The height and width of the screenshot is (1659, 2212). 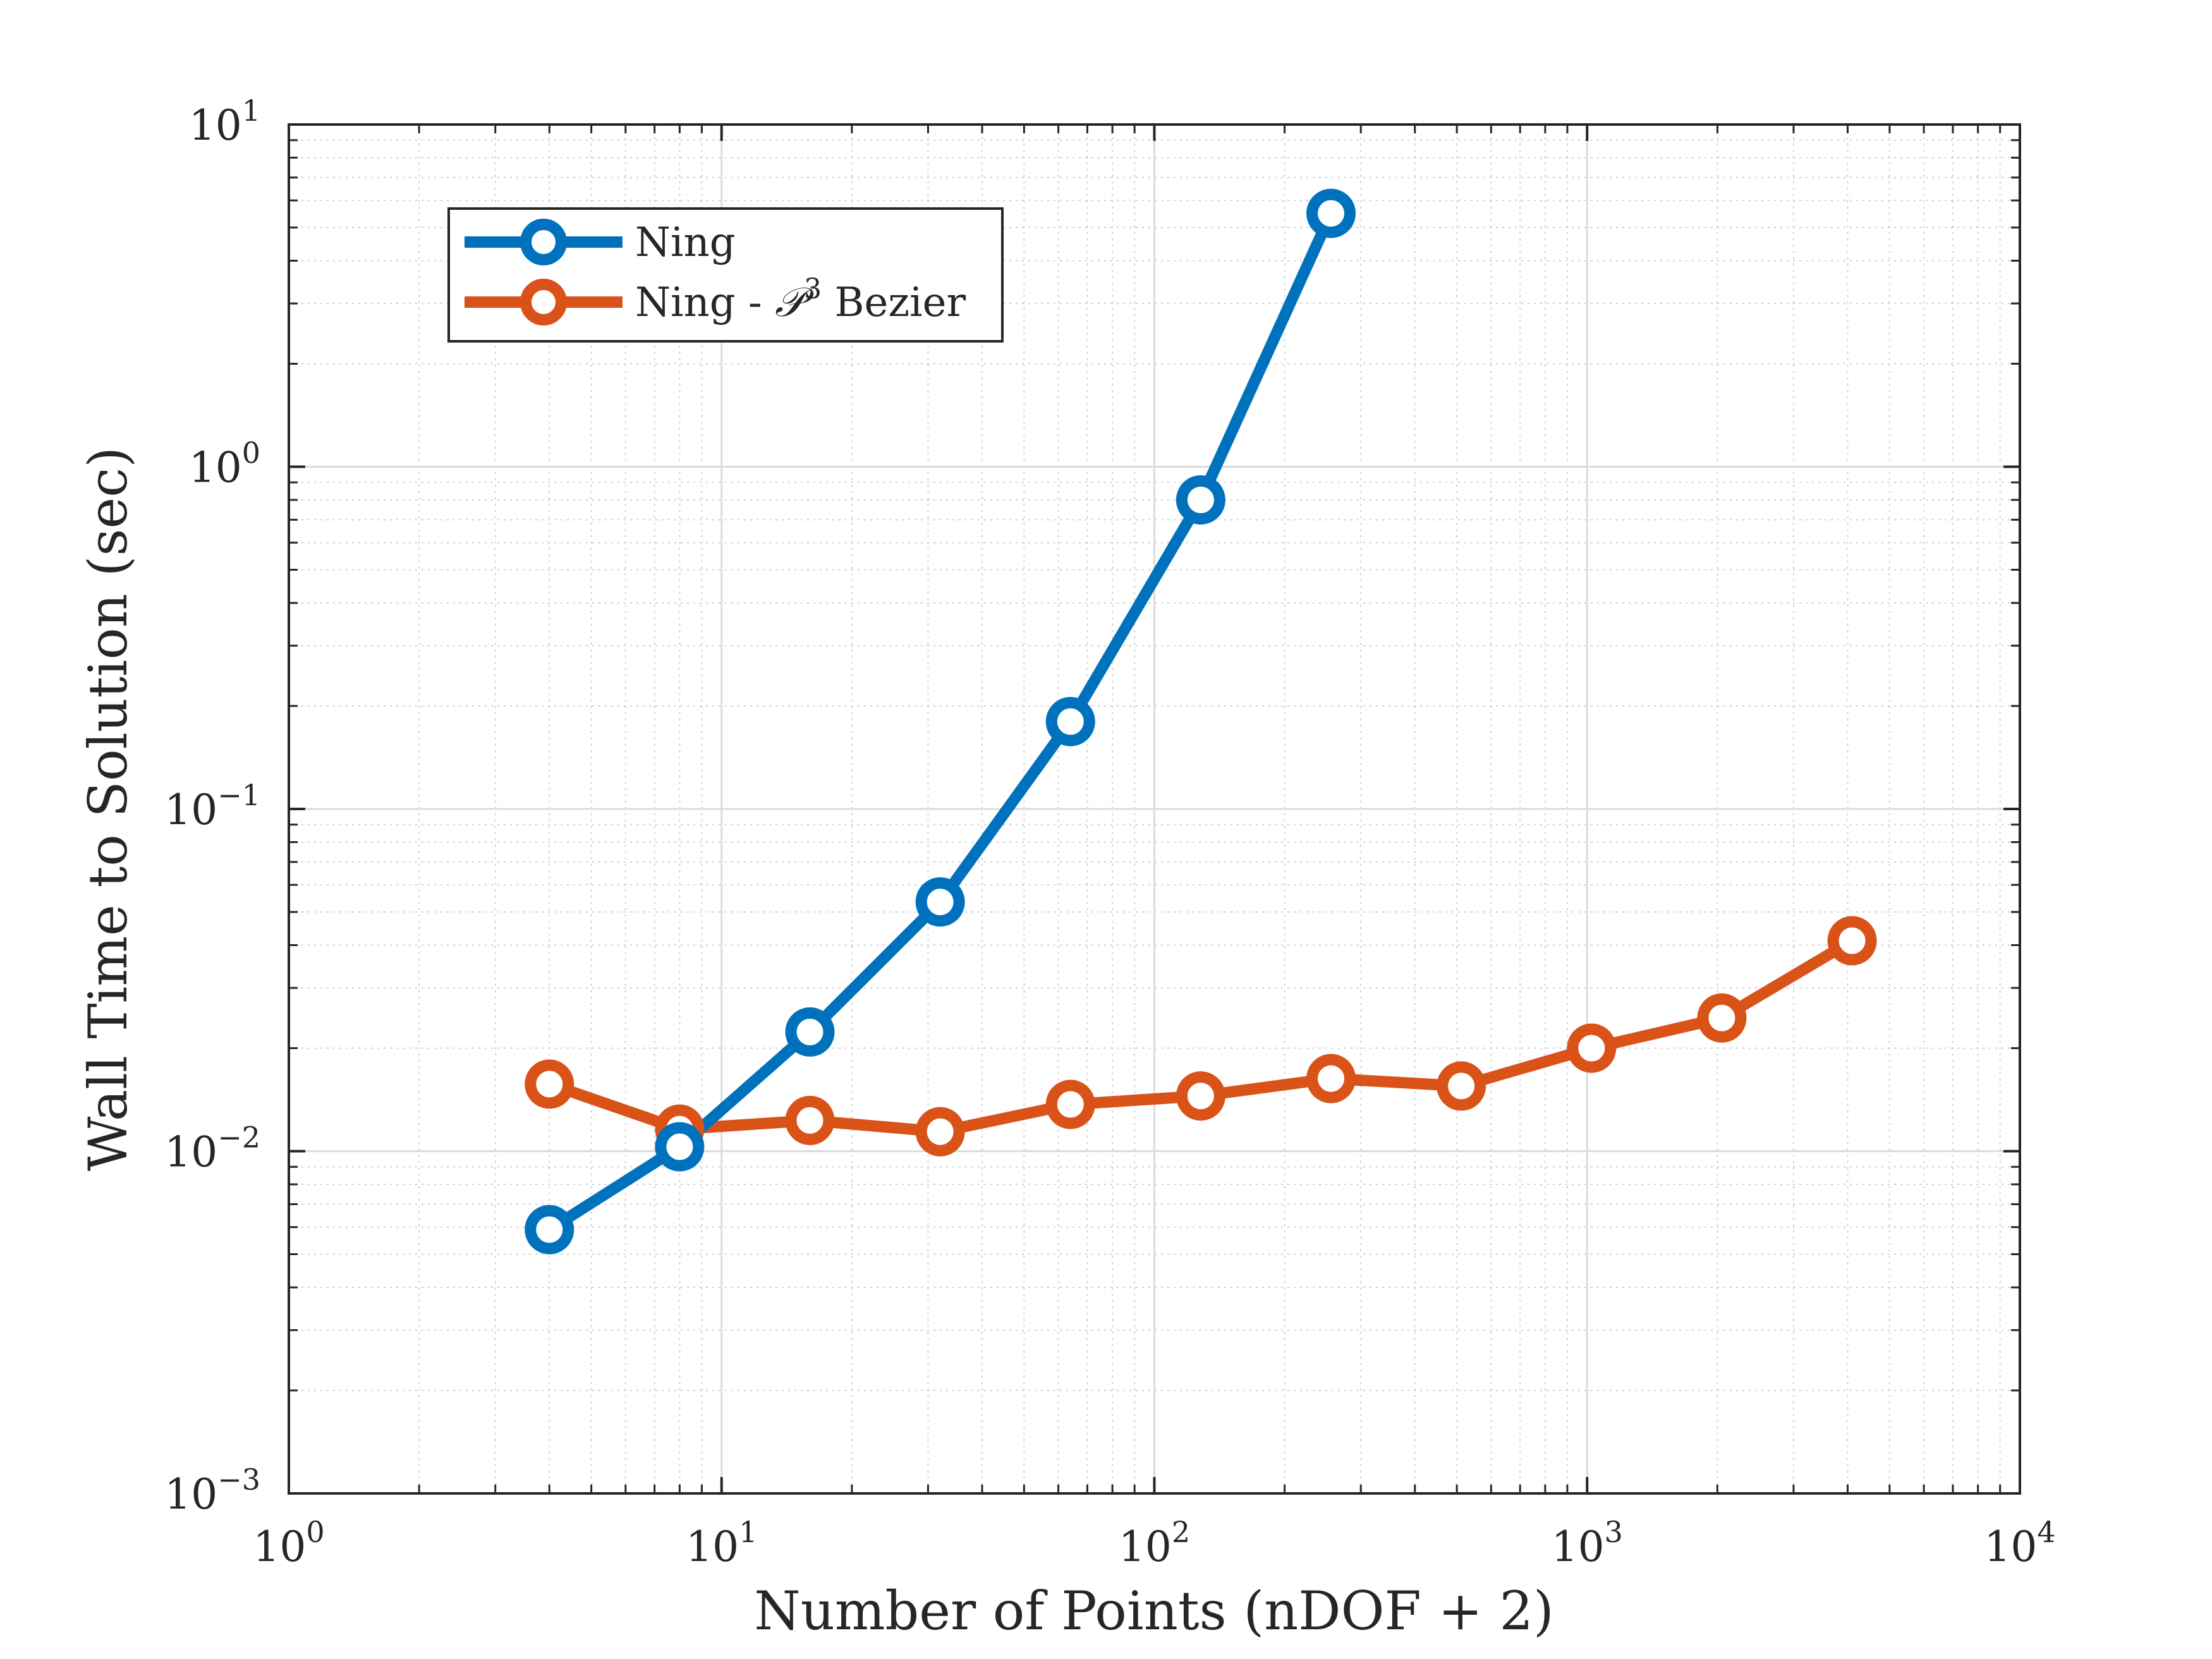 What do you see at coordinates (543, 242) in the screenshot?
I see `legend-marker-ning` at bounding box center [543, 242].